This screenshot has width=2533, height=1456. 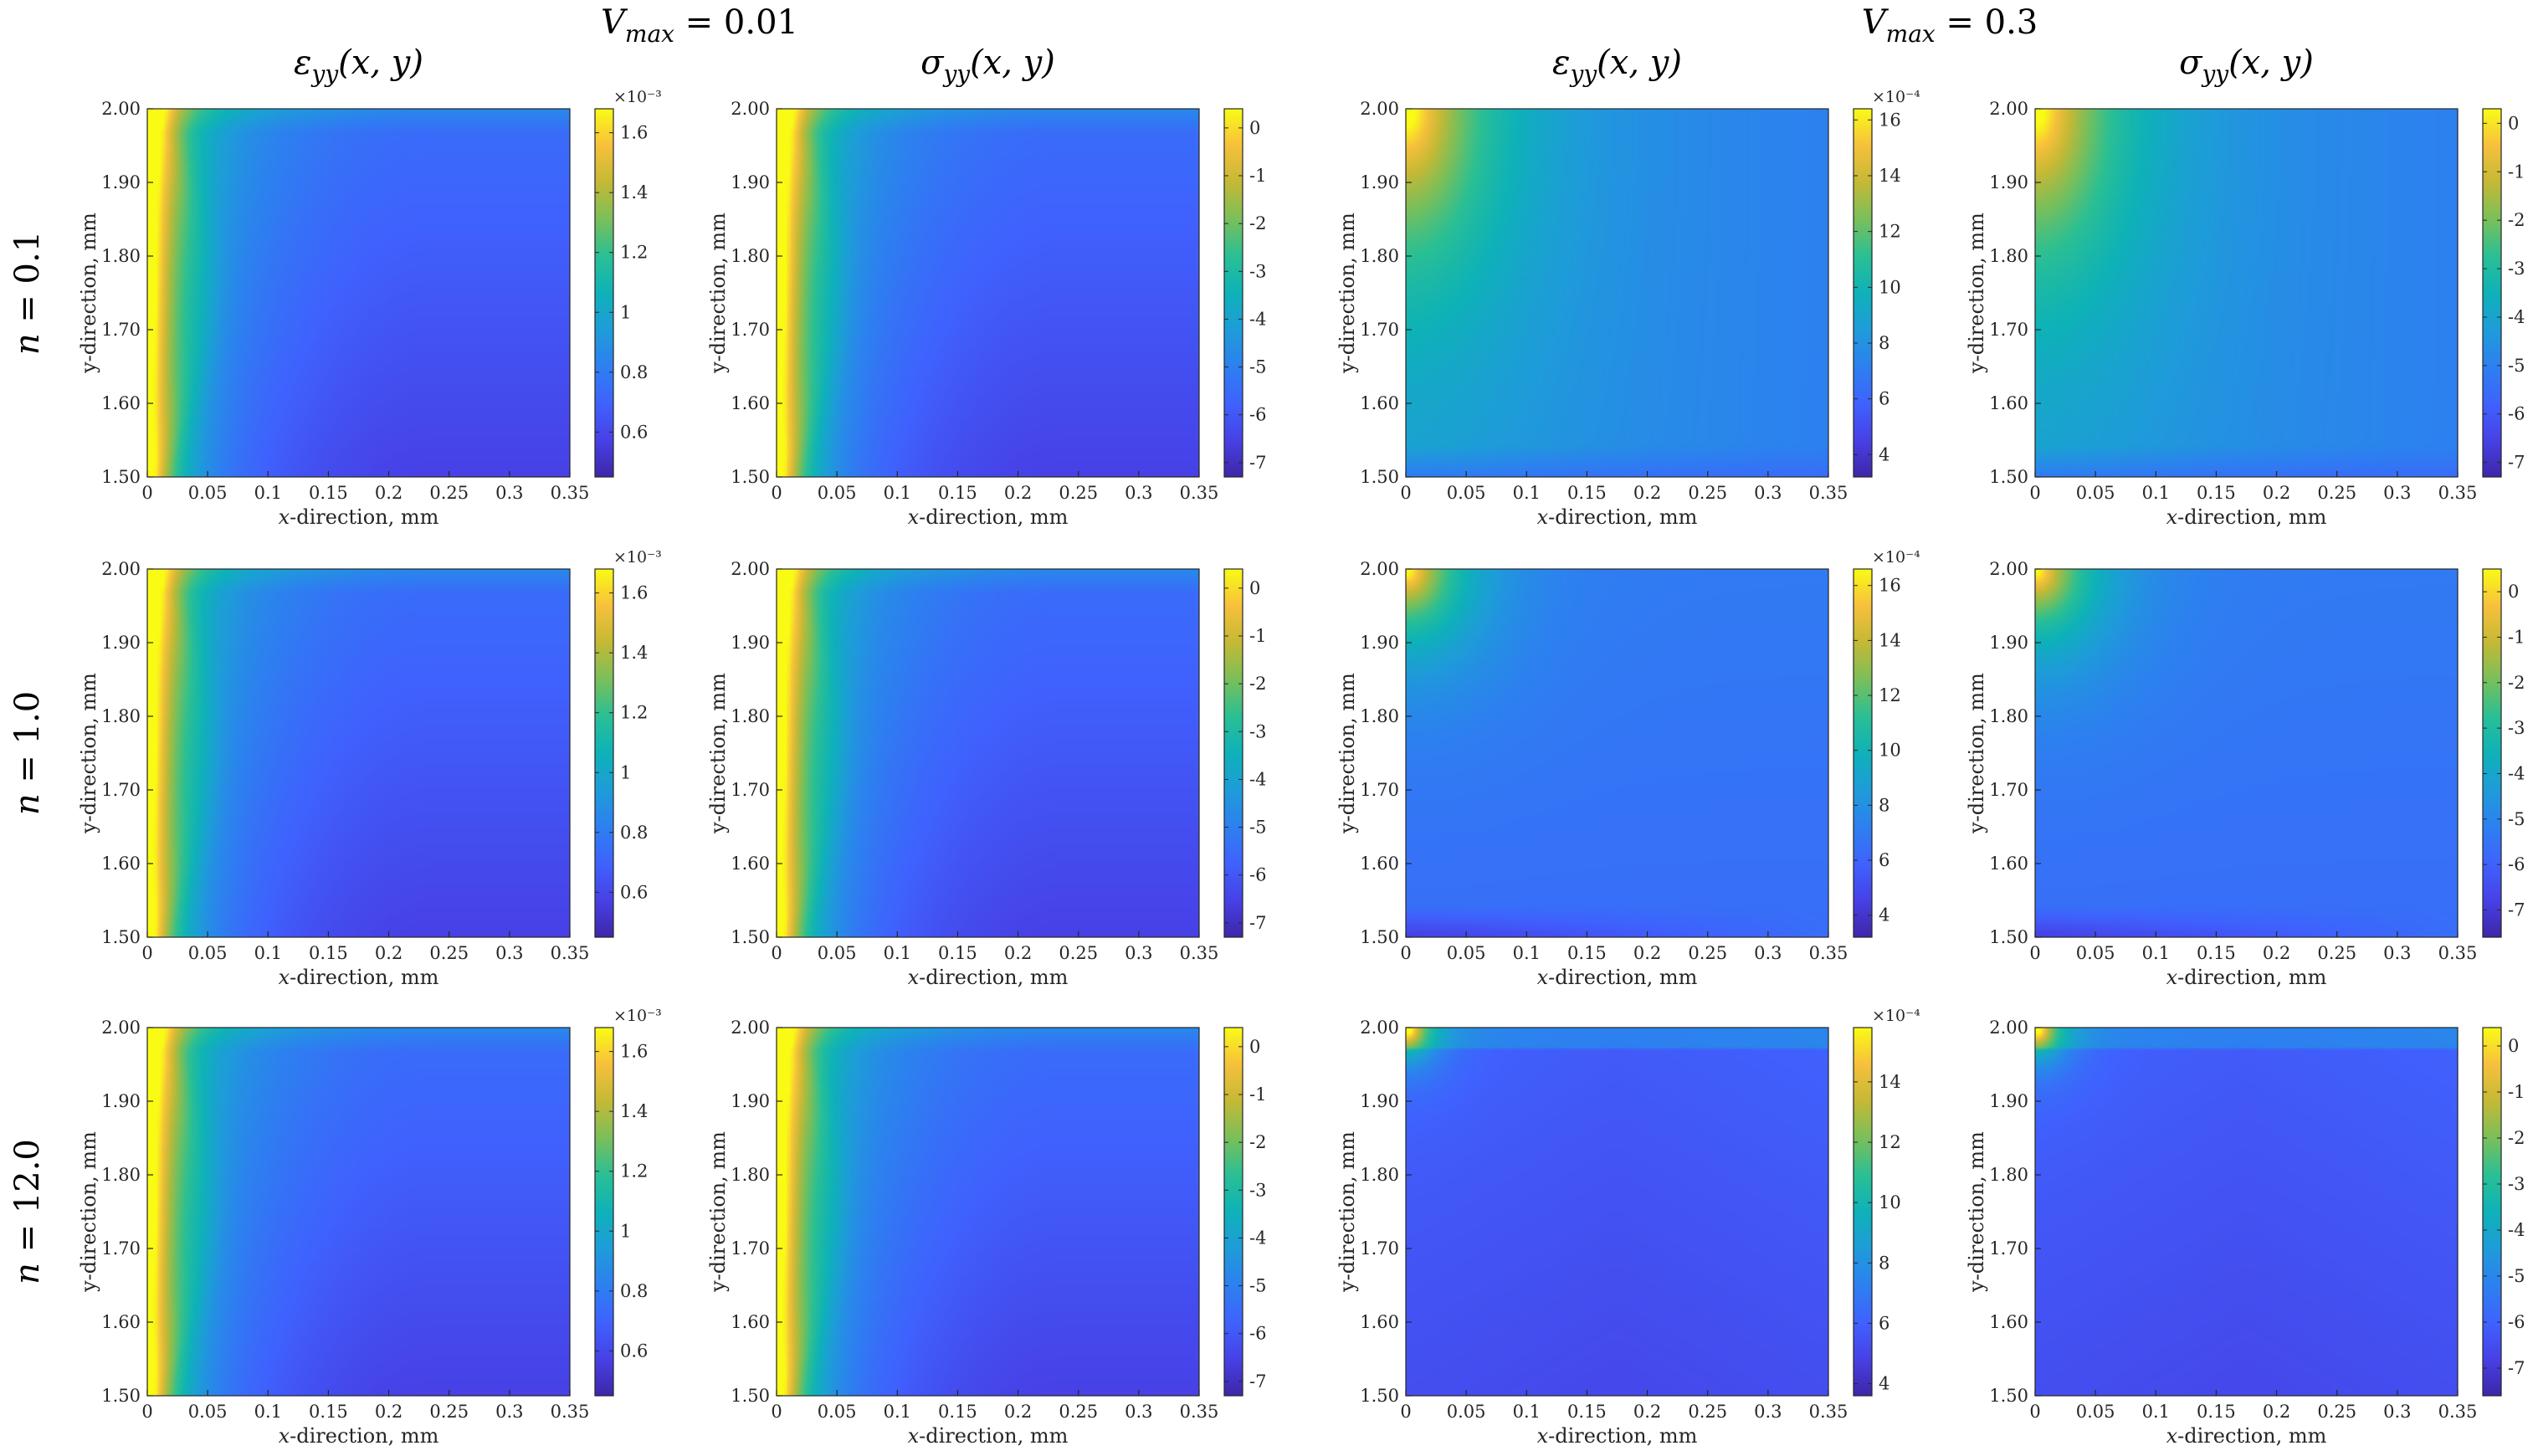 What do you see at coordinates (1258, 1238) in the screenshot?
I see `colorbar-tick-label: -4` at bounding box center [1258, 1238].